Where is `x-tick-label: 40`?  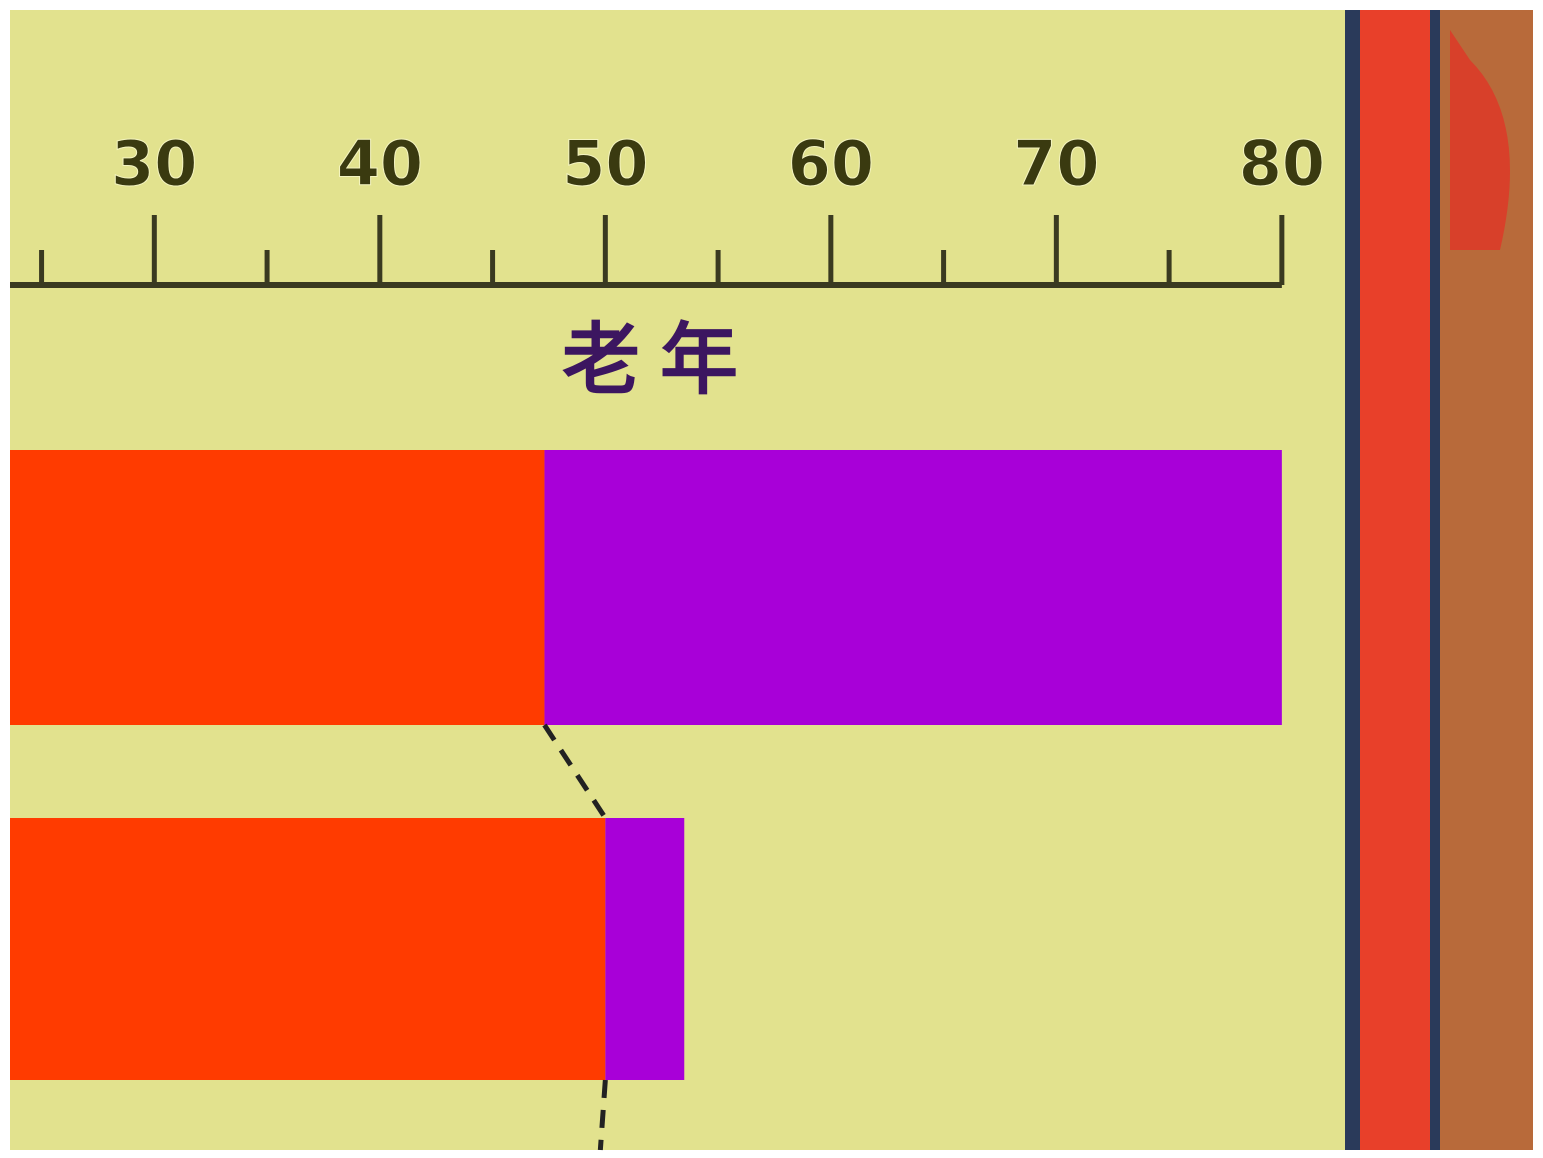 x-tick-label: 40 is located at coordinates (380, 163).